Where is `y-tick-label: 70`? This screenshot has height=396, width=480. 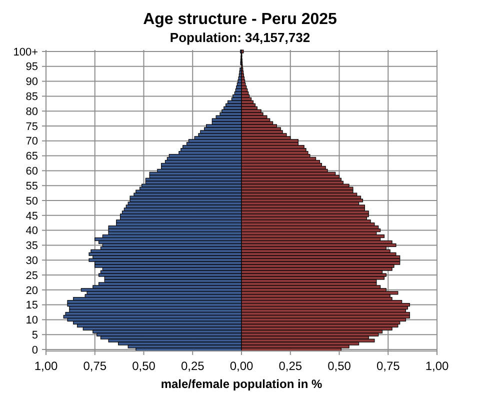
y-tick-label: 70 is located at coordinates (32, 142).